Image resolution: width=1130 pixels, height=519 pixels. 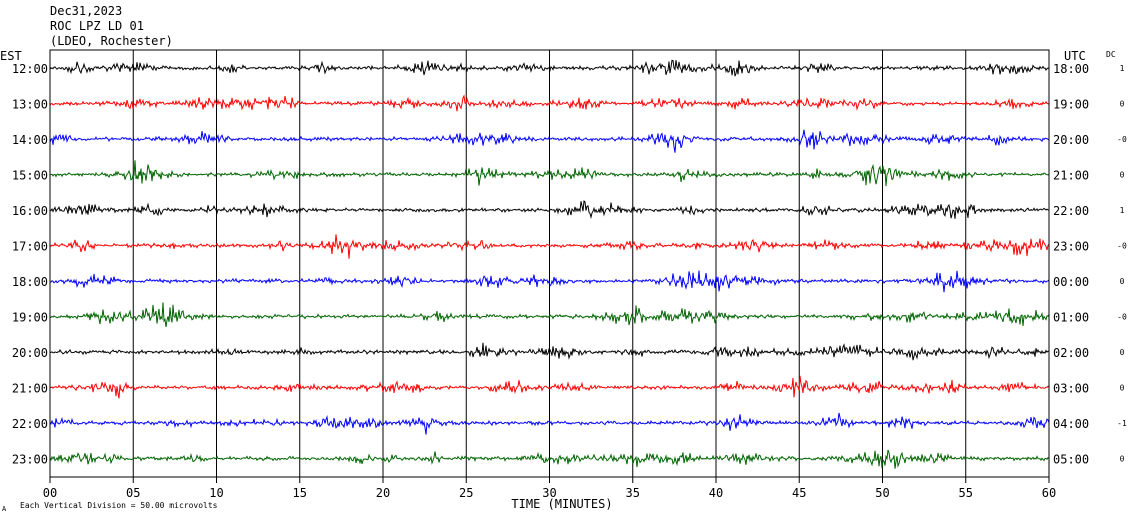 What do you see at coordinates (50, 493) in the screenshot?
I see `x-tick-label: 00` at bounding box center [50, 493].